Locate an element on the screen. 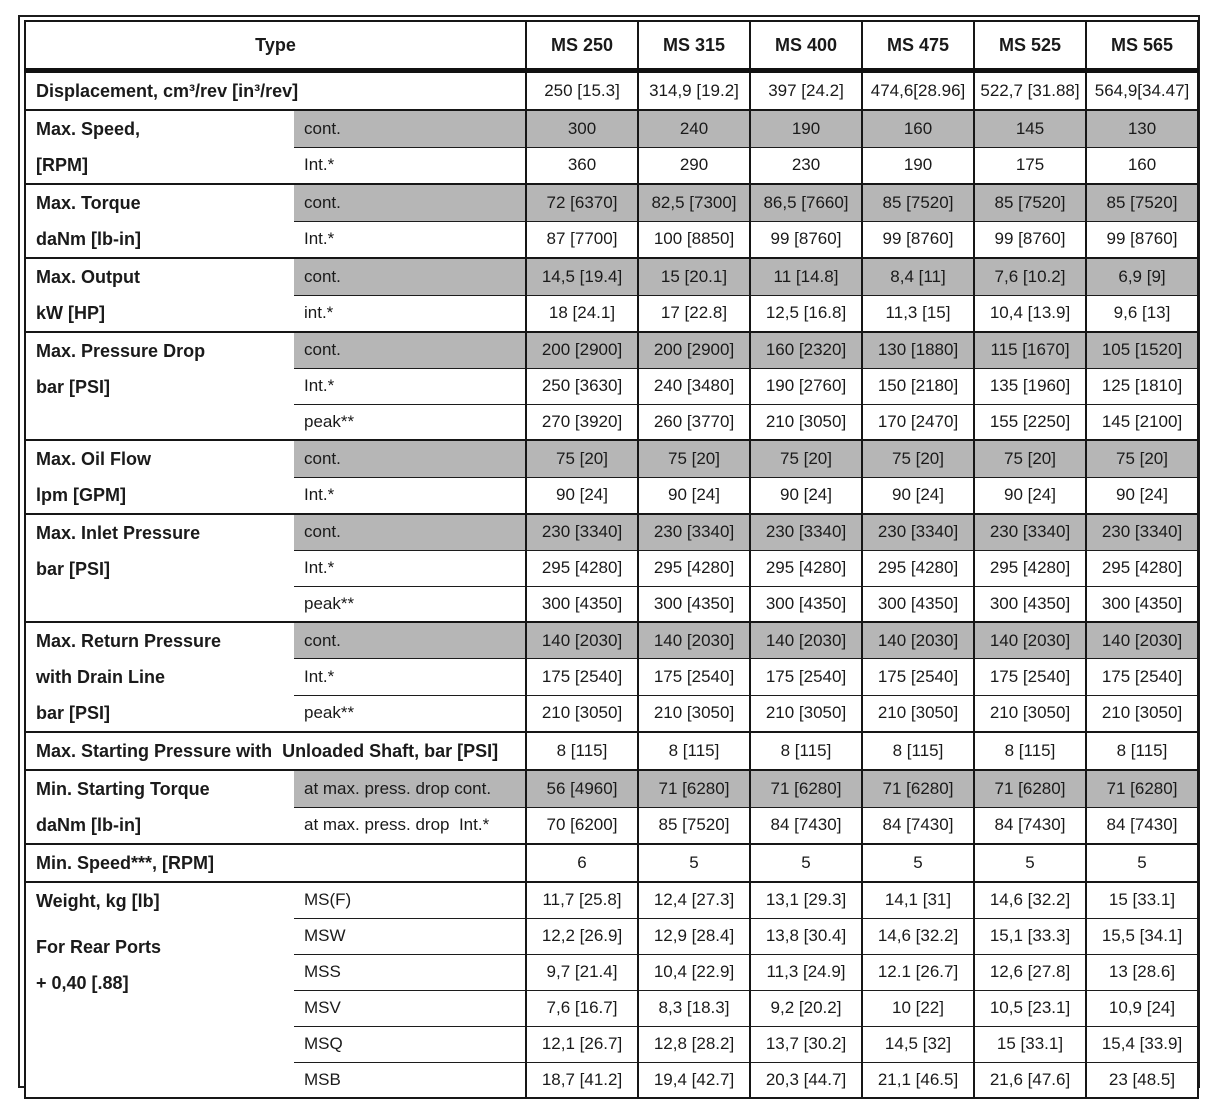 The height and width of the screenshot is (1116, 1227). value-cell: 13,8 [30.4] is located at coordinates (805, 935).